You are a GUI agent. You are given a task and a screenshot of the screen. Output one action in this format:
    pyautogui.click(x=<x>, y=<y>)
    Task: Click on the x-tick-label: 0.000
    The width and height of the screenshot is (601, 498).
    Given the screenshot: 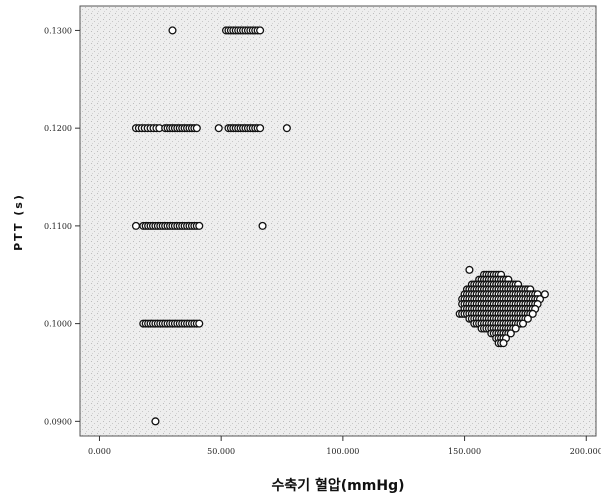 What is the action you would take?
    pyautogui.click(x=99, y=451)
    